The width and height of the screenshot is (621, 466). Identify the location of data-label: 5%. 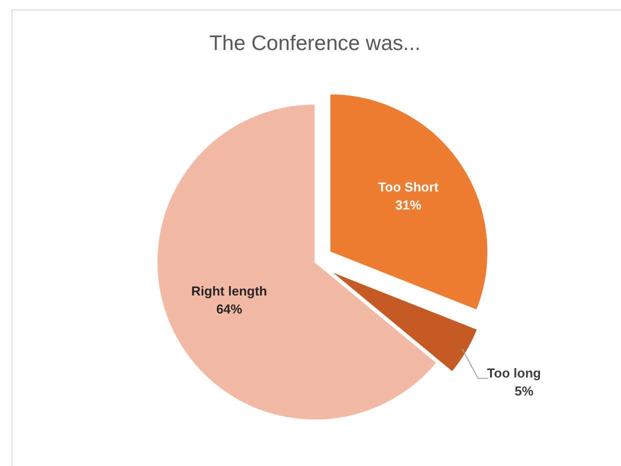
(524, 390).